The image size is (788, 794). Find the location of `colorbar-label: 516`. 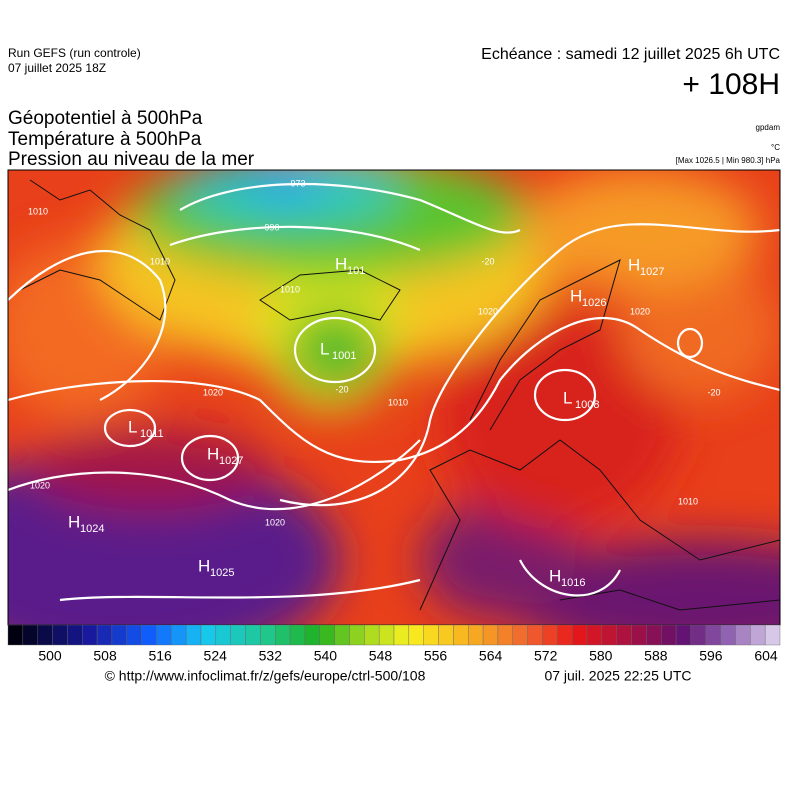

colorbar-label: 516 is located at coordinates (160, 656).